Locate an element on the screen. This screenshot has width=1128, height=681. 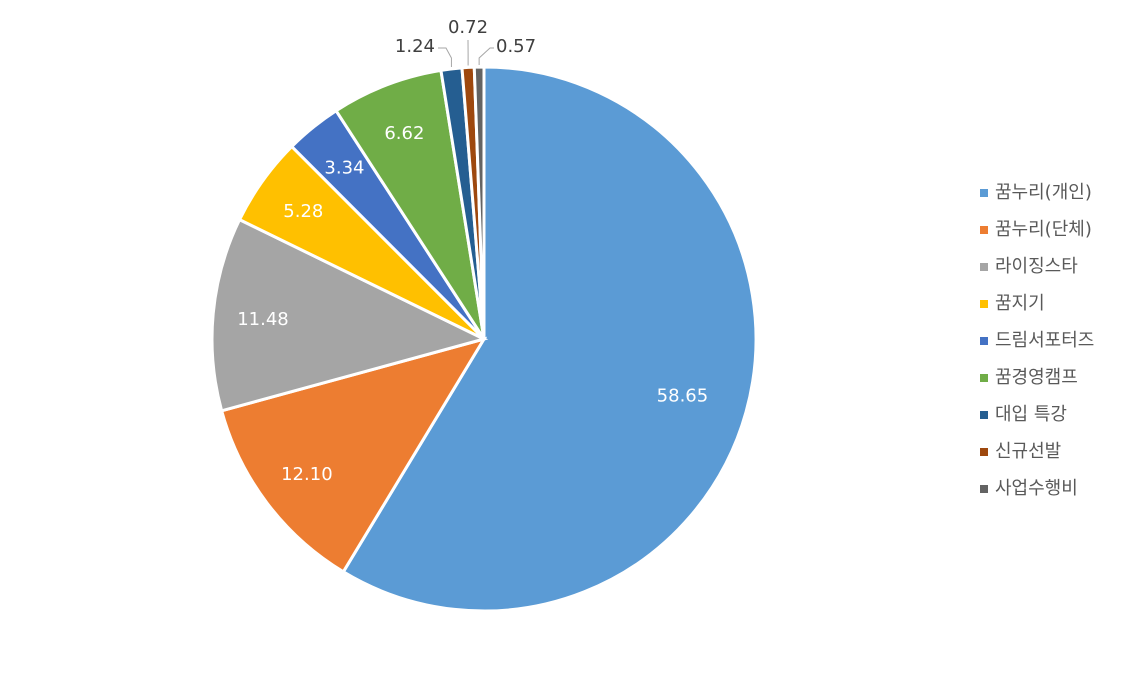
legend-label: 꿈경영캠프 is located at coordinates (1036, 378).